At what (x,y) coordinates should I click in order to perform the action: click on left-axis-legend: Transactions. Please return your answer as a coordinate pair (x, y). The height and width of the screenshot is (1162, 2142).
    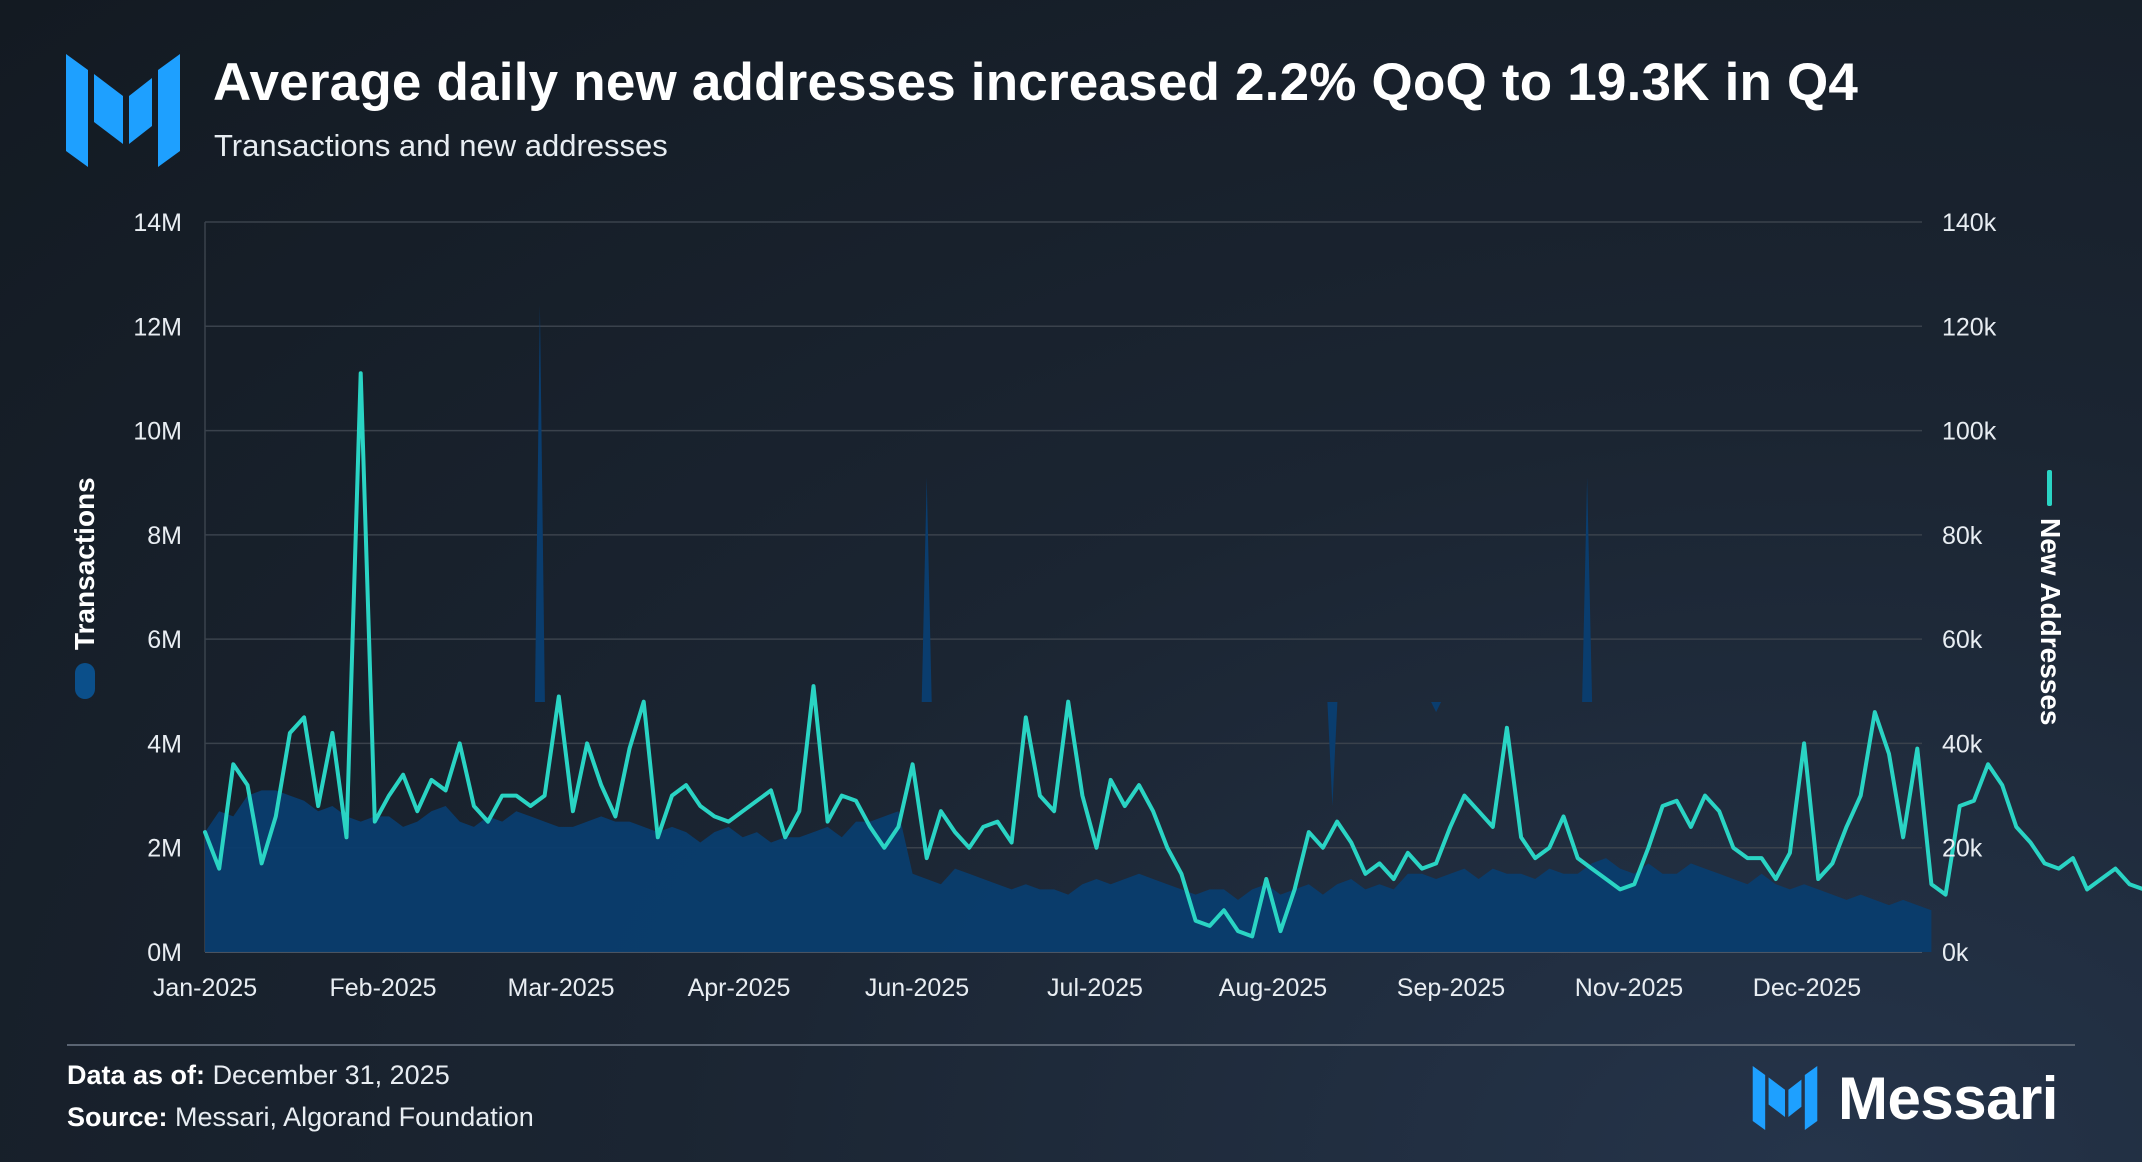
    Looking at the image, I should click on (84, 588).